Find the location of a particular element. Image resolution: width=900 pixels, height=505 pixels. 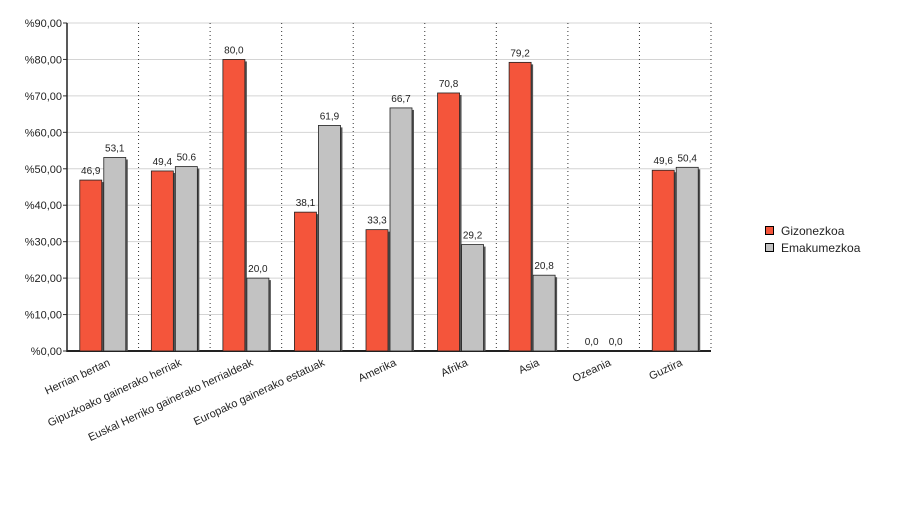

bar-value-label: 29,2 is located at coordinates (473, 236).